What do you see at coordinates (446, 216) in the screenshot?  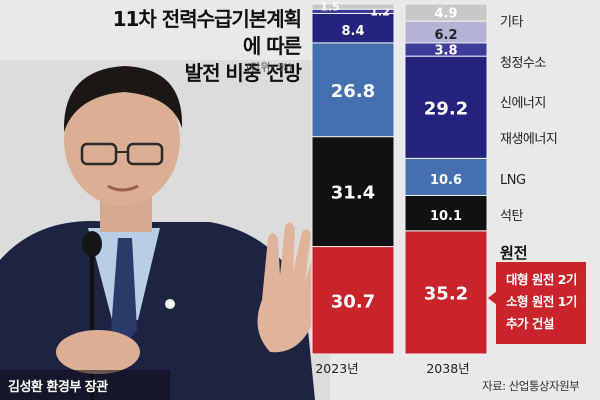 I see `data-label: 10.1` at bounding box center [446, 216].